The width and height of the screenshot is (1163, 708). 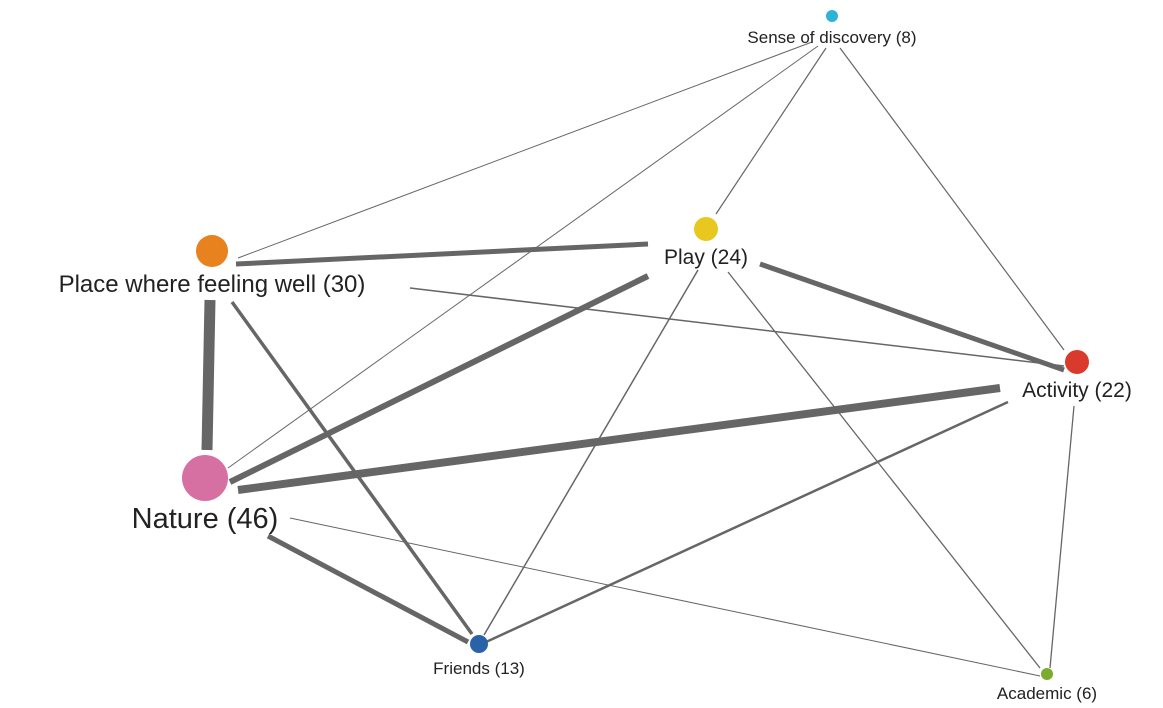 I want to click on edge-place-activity, so click(x=737, y=327).